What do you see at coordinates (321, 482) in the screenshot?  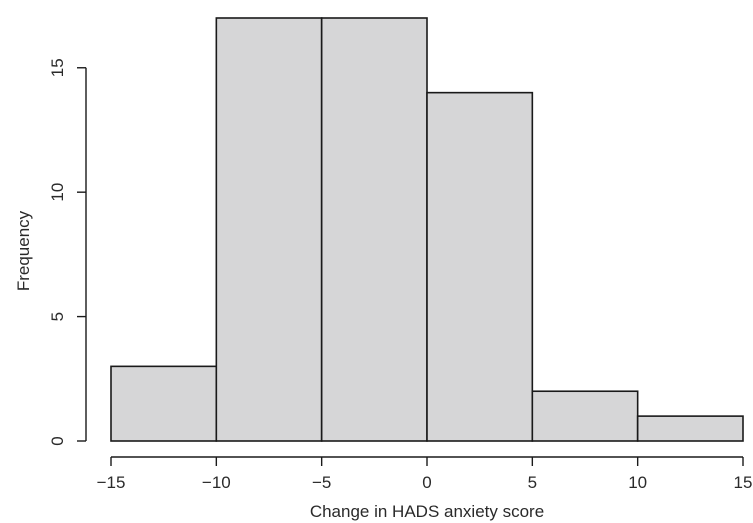 I see `x-tick-label: −5` at bounding box center [321, 482].